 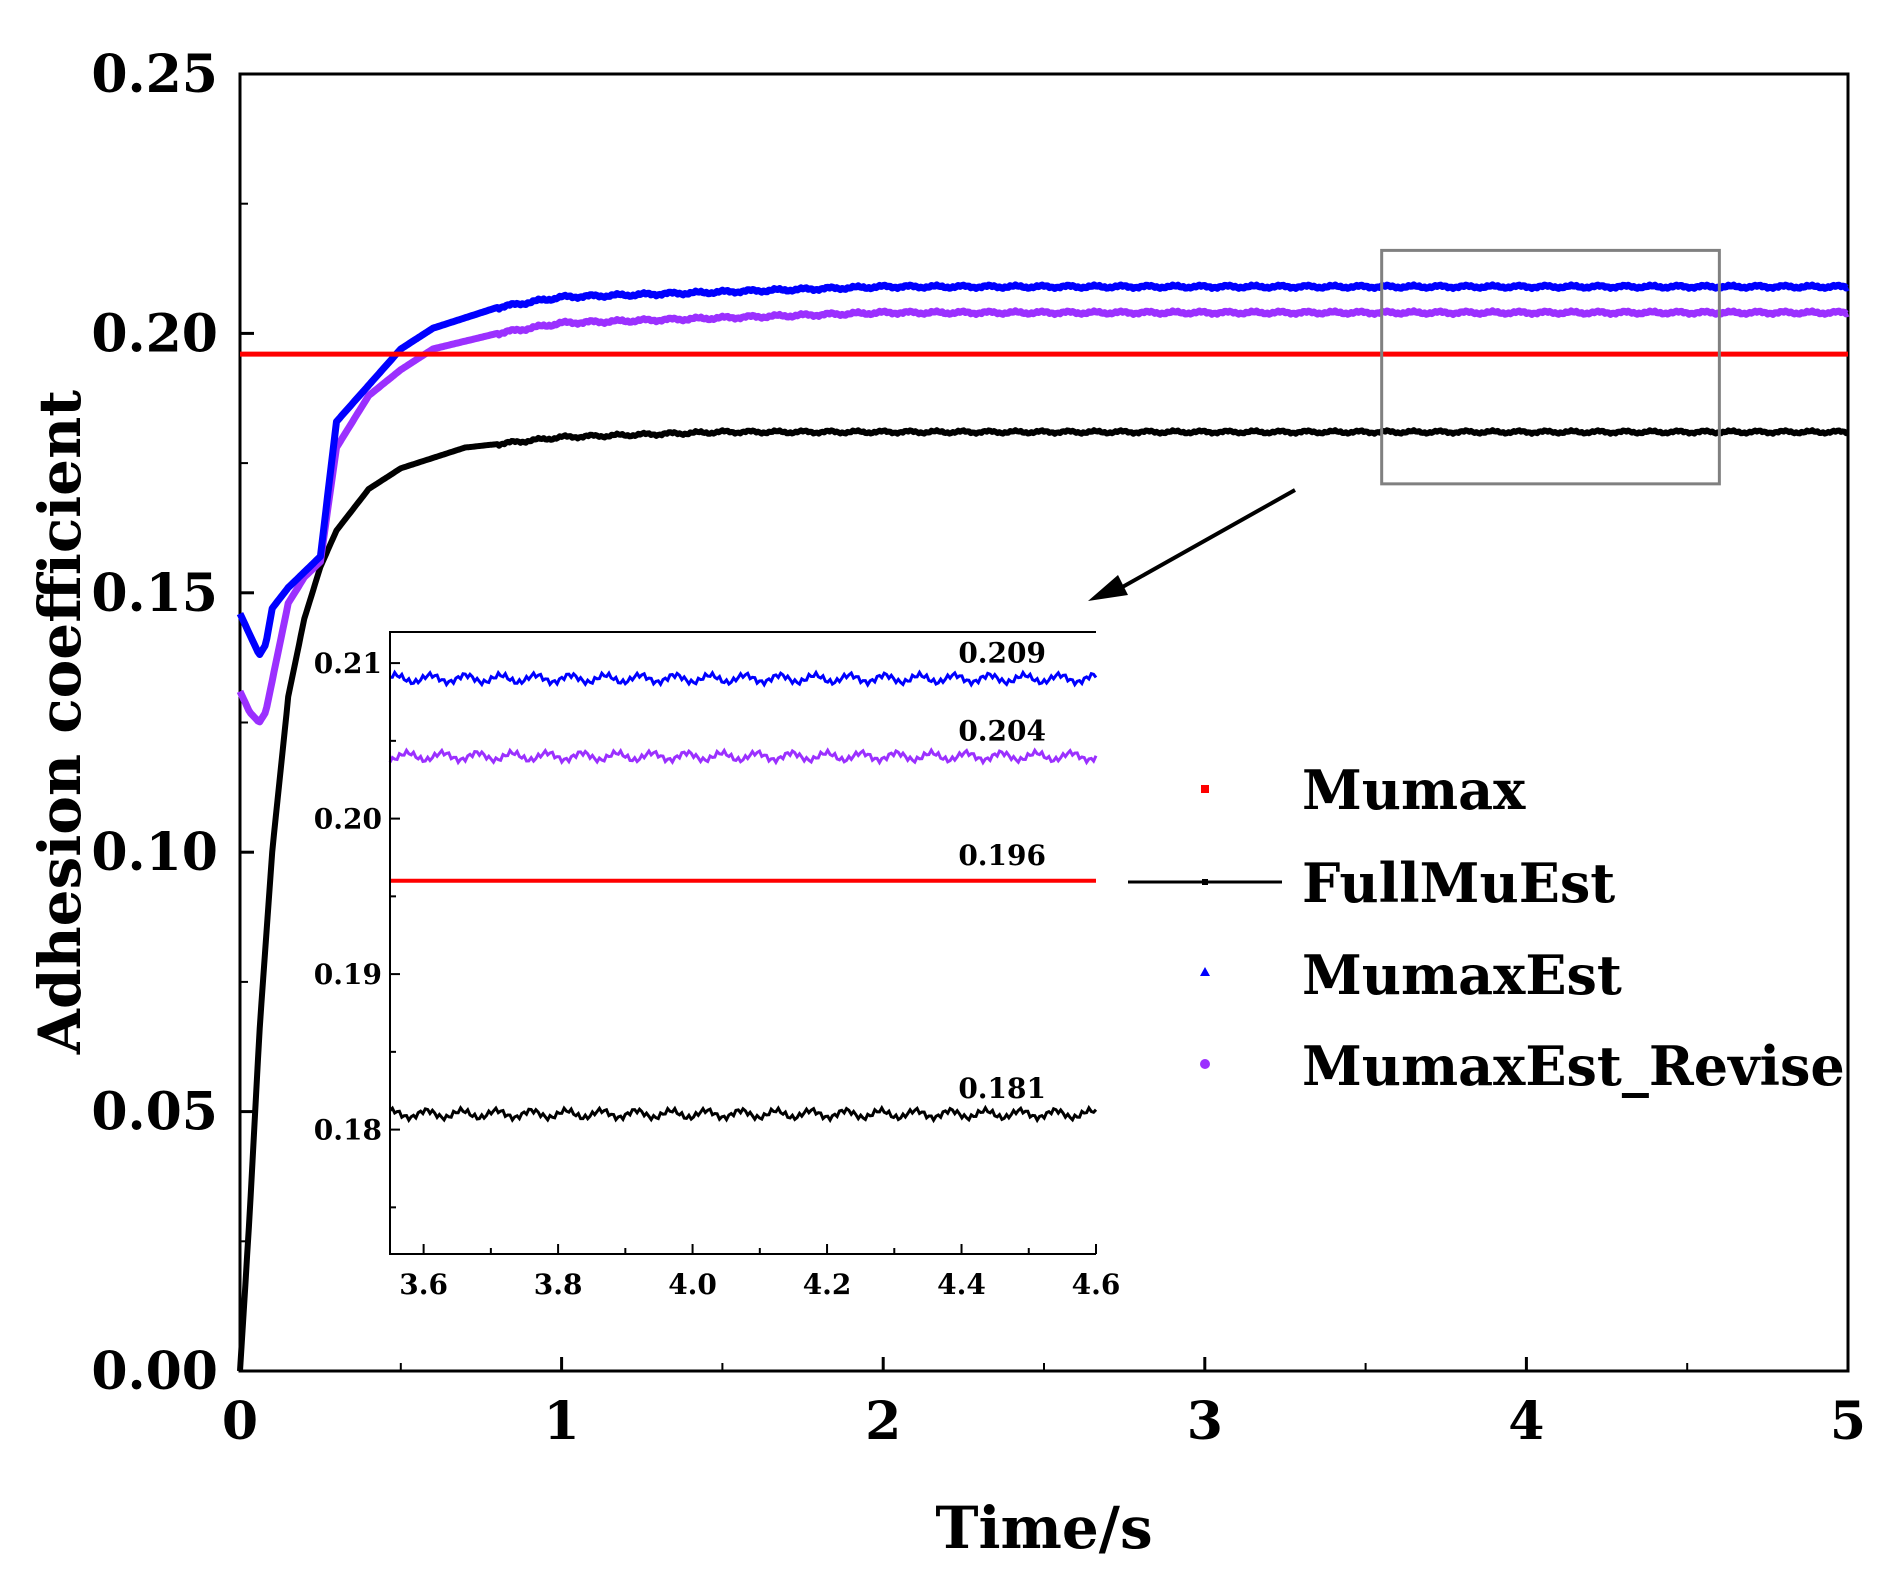 What do you see at coordinates (558, 1284) in the screenshot?
I see `inset-x-tick-label-3-8: 3.8` at bounding box center [558, 1284].